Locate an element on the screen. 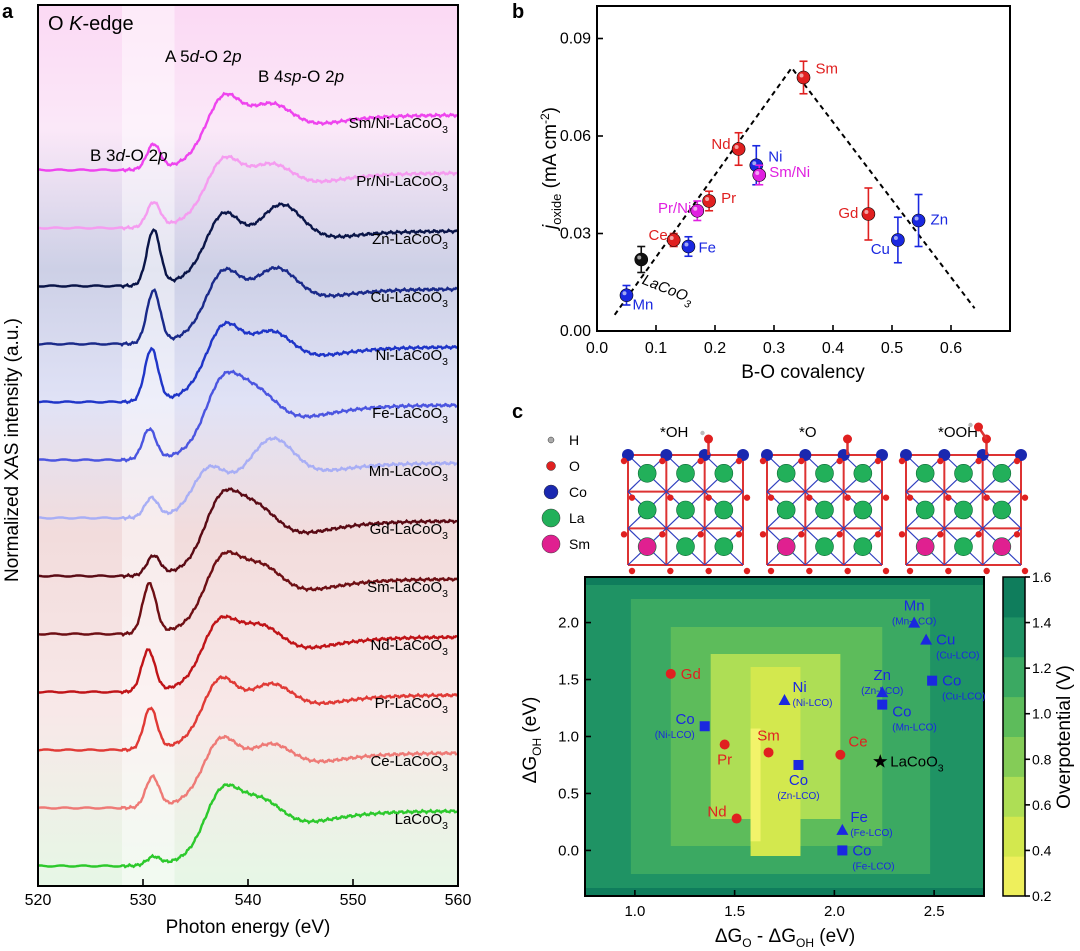  colorbar-tick-label: 0.2 is located at coordinates (1042, 896).